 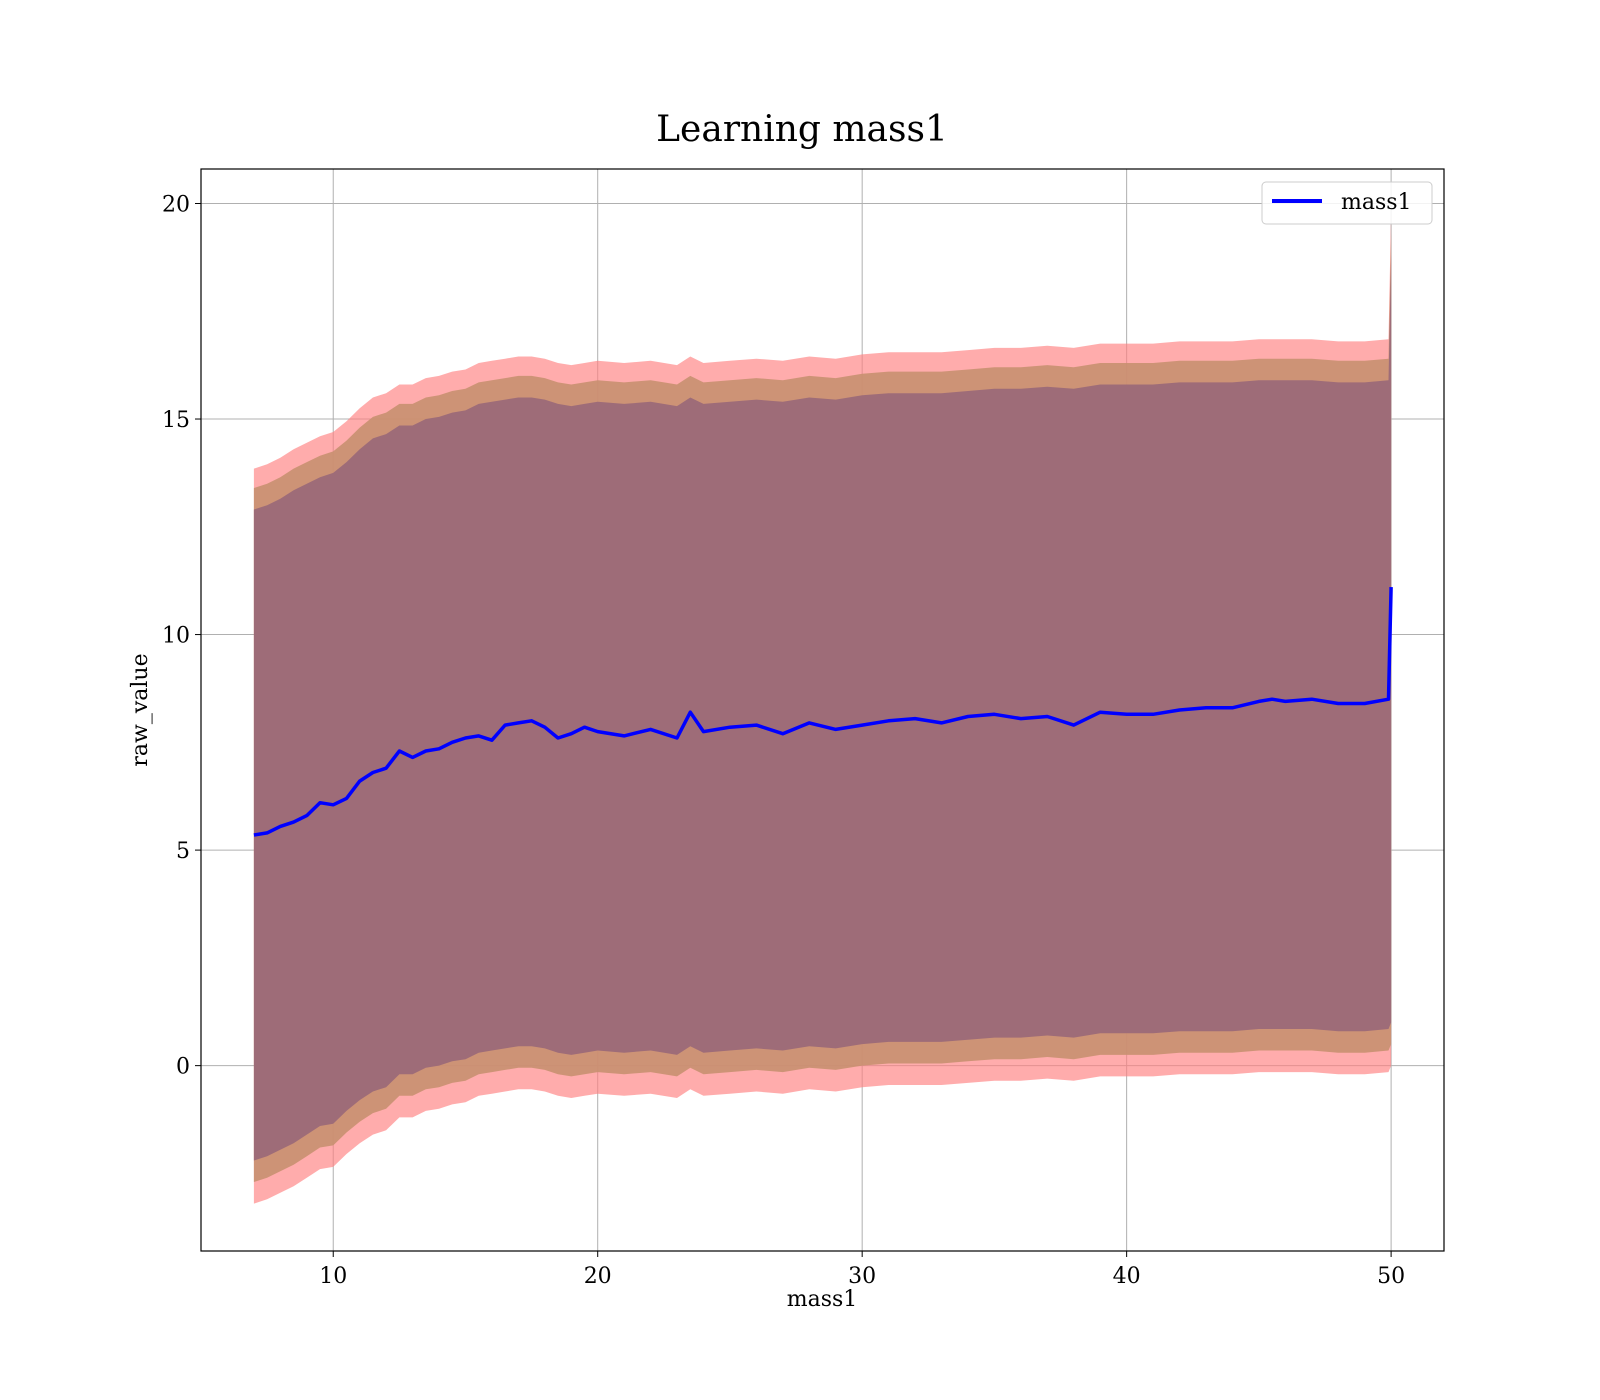 I want to click on x-axis-ticks: 10 20 30 40 50, so click(x=862, y=1270).